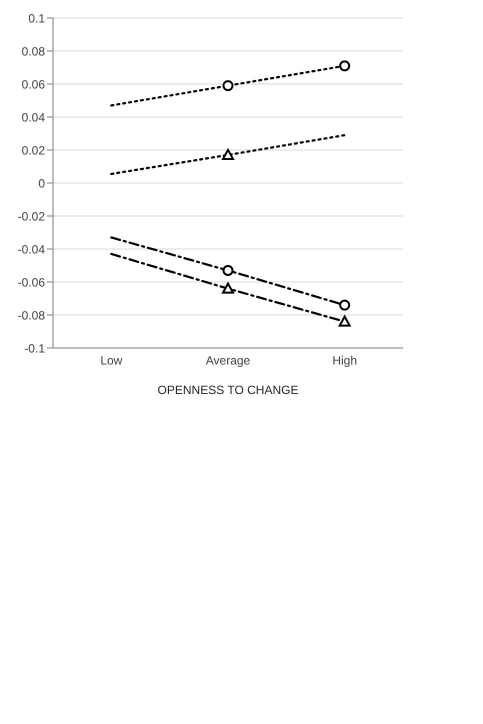 The height and width of the screenshot is (724, 483). Describe the element at coordinates (32, 282) in the screenshot. I see `y-tick-label: -0.06` at that location.